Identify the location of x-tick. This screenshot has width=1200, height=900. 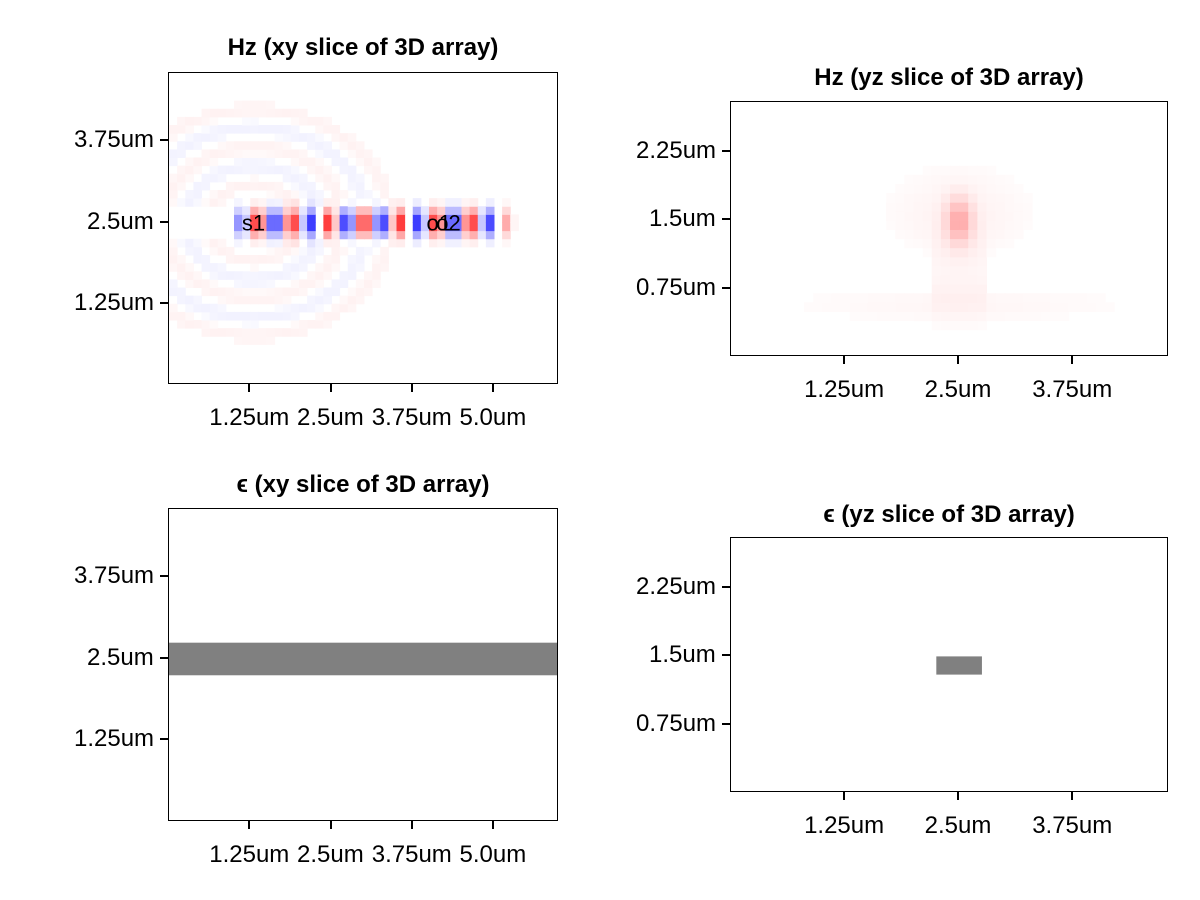
(493, 825).